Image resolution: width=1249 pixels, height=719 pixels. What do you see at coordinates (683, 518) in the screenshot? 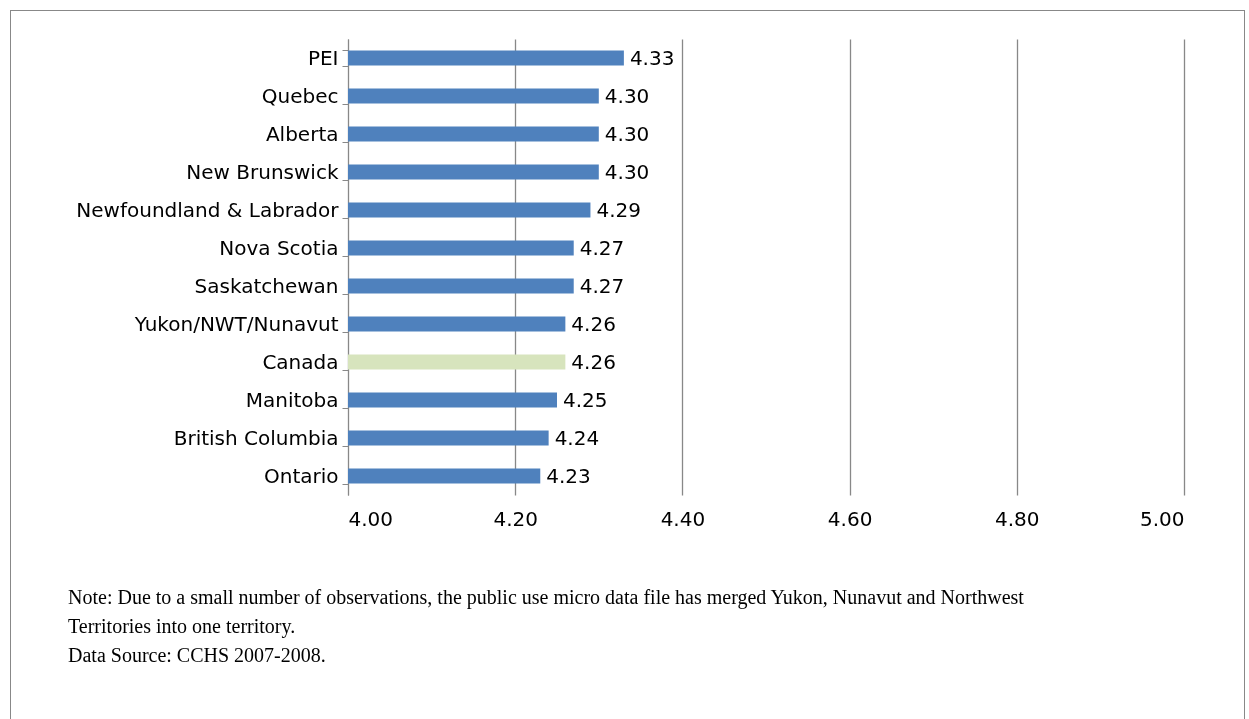
I see `x-tick-label: 4.40` at bounding box center [683, 518].